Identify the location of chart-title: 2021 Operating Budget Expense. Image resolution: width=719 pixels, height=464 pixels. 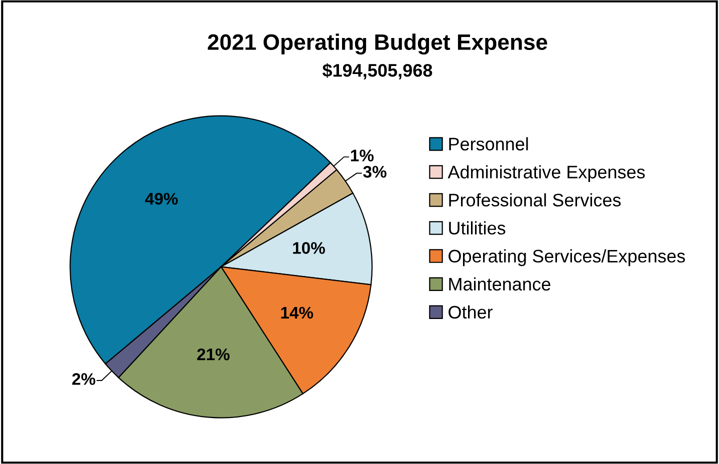
(378, 44).